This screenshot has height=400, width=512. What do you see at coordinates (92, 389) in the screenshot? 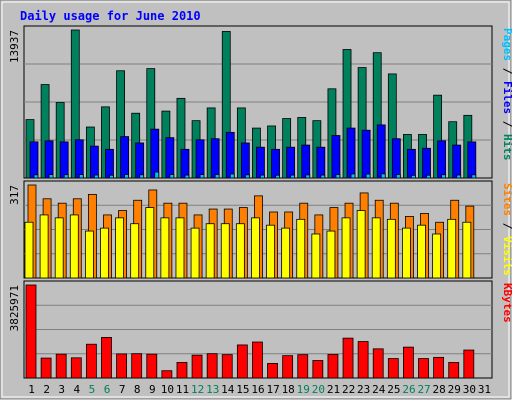
I see `x-tick-label: 5` at bounding box center [92, 389].